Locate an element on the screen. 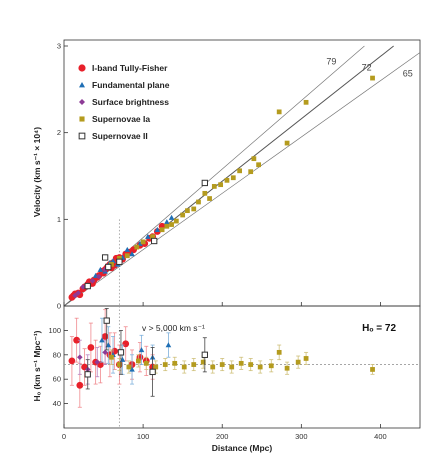 Image resolution: width=430 pixels, height=460 pixels. fit-line-label-79: 79 is located at coordinates (331, 61).